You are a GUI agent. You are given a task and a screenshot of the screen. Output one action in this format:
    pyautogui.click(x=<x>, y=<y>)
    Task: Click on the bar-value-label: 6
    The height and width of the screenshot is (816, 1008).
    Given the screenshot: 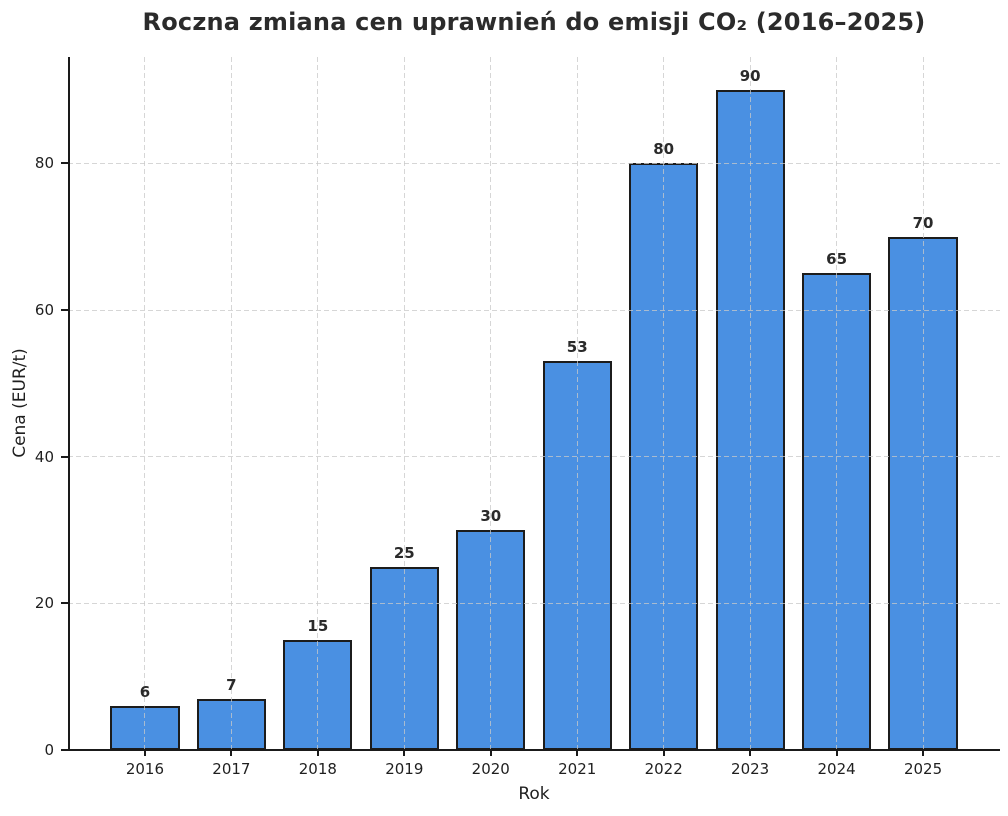 What is the action you would take?
    pyautogui.click(x=145, y=692)
    